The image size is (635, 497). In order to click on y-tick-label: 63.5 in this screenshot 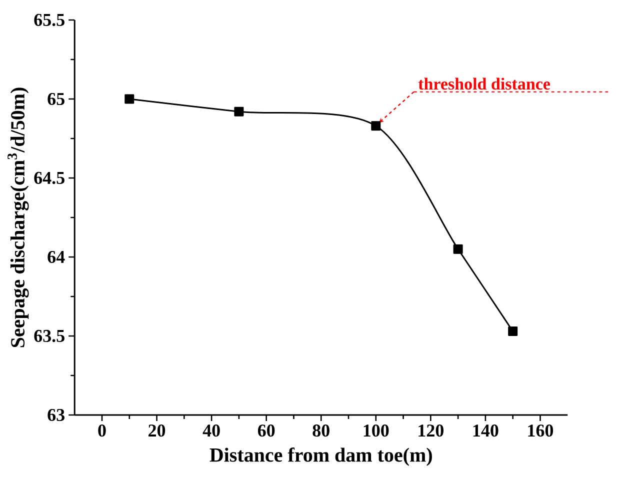, I will do `click(49, 336)`.